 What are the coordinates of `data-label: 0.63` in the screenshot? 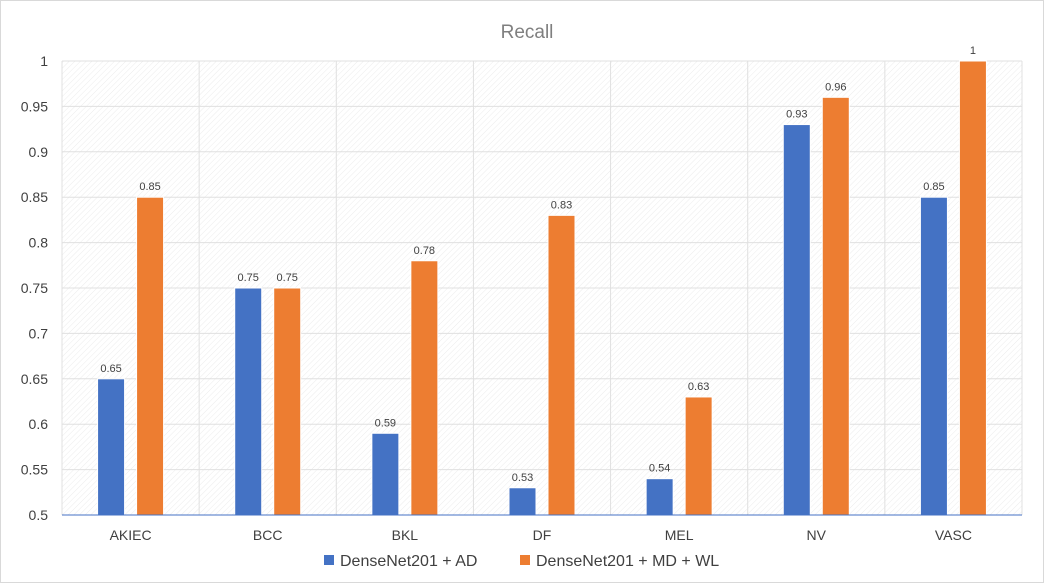 It's located at (698, 387).